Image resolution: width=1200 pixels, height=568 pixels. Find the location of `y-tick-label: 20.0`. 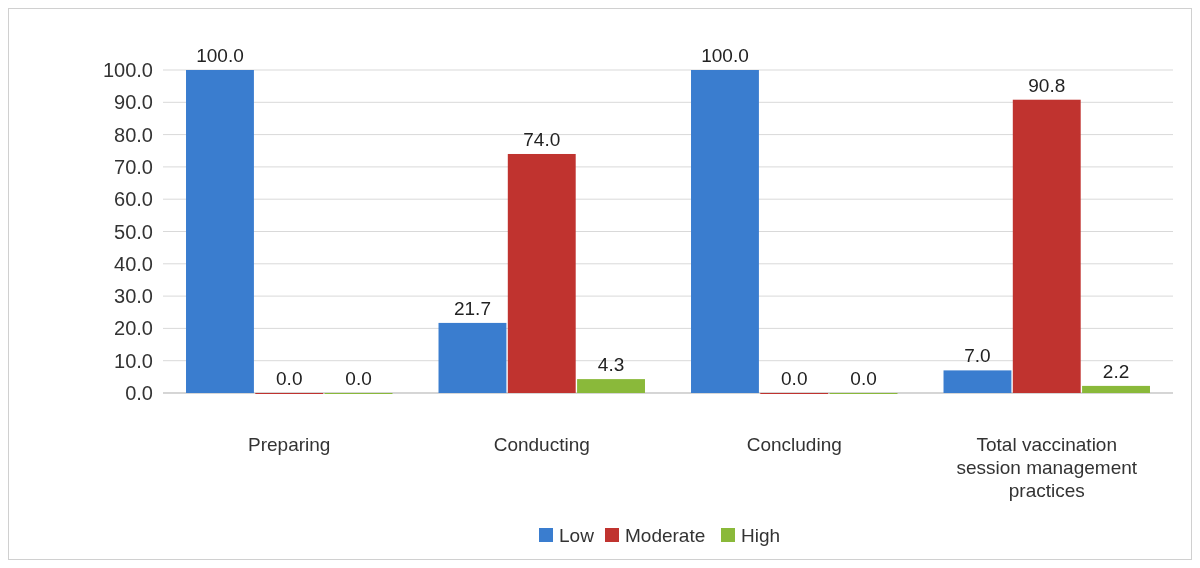

y-tick-label: 20.0 is located at coordinates (133, 328).